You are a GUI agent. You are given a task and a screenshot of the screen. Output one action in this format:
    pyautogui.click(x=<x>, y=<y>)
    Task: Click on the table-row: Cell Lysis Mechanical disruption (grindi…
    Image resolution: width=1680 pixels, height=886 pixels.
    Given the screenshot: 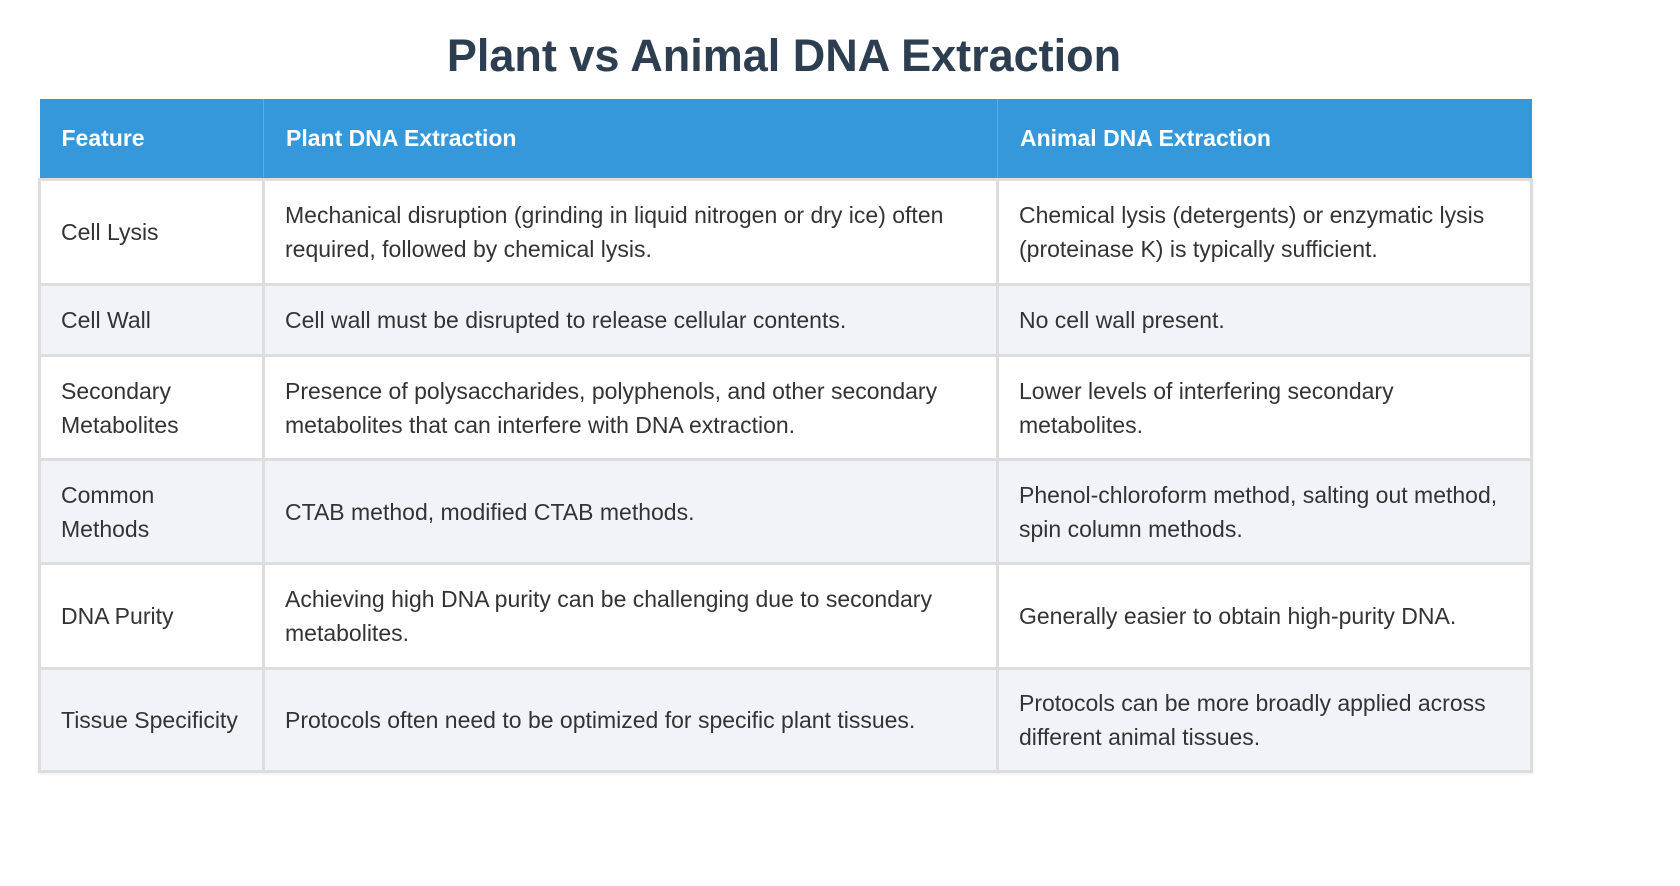 What is the action you would take?
    pyautogui.click(x=785, y=232)
    